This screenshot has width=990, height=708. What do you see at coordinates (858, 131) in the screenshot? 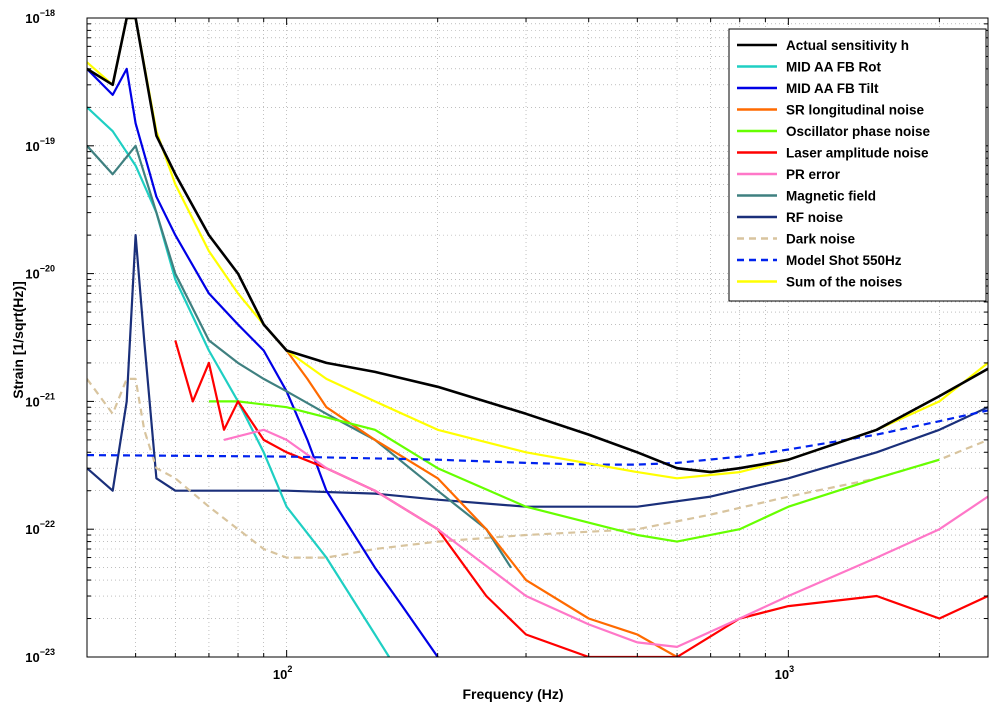
I see `legend-label-5: Oscillator phase noise` at bounding box center [858, 131].